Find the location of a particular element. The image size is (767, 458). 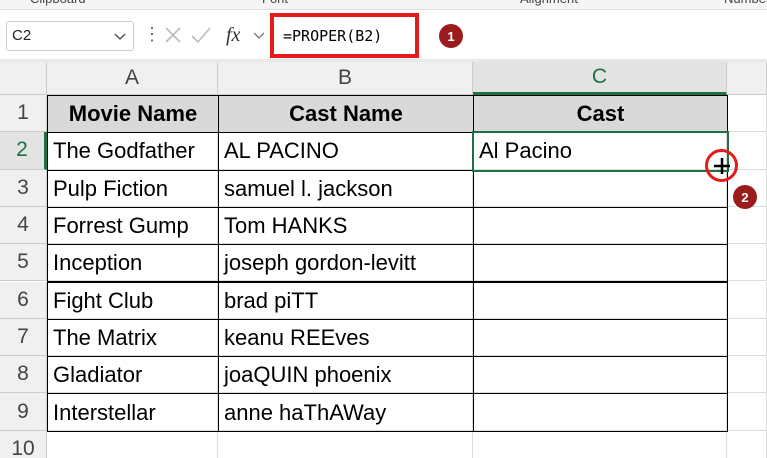

formula-text: =PROPER(B2) is located at coordinates (333, 36).